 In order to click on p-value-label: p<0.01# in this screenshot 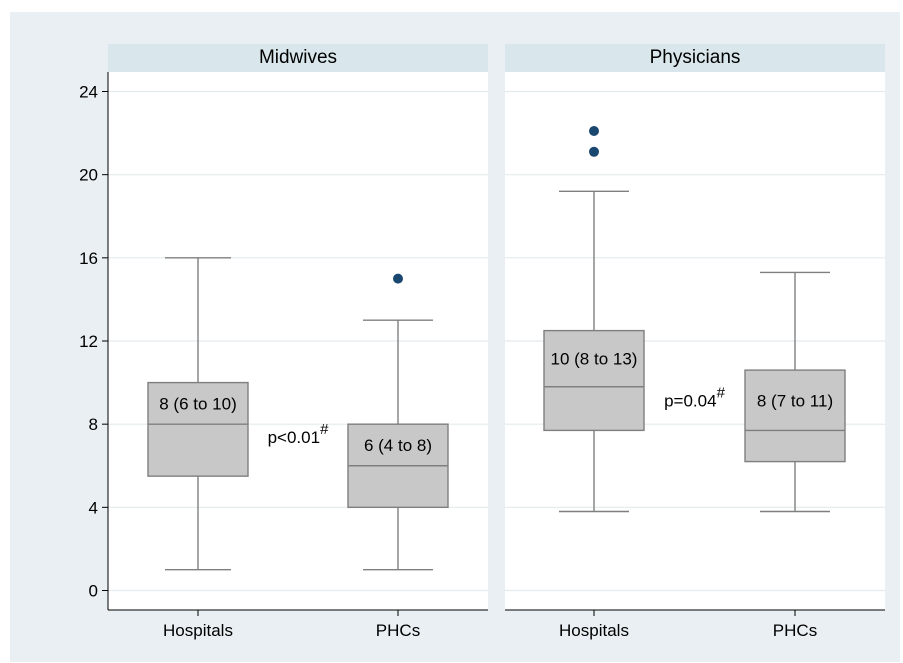, I will do `click(298, 434)`.